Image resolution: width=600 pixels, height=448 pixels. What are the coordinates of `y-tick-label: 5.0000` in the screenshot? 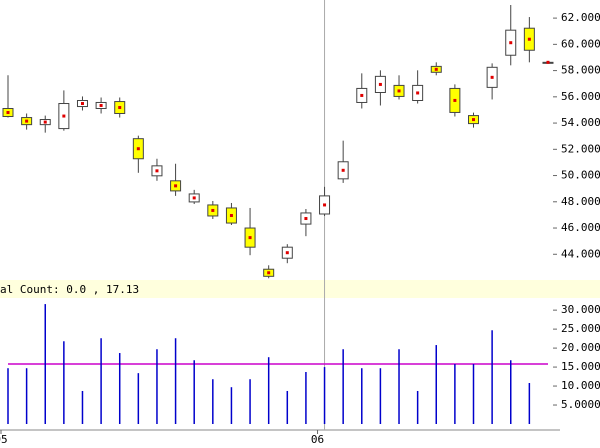 It's located at (580, 404).